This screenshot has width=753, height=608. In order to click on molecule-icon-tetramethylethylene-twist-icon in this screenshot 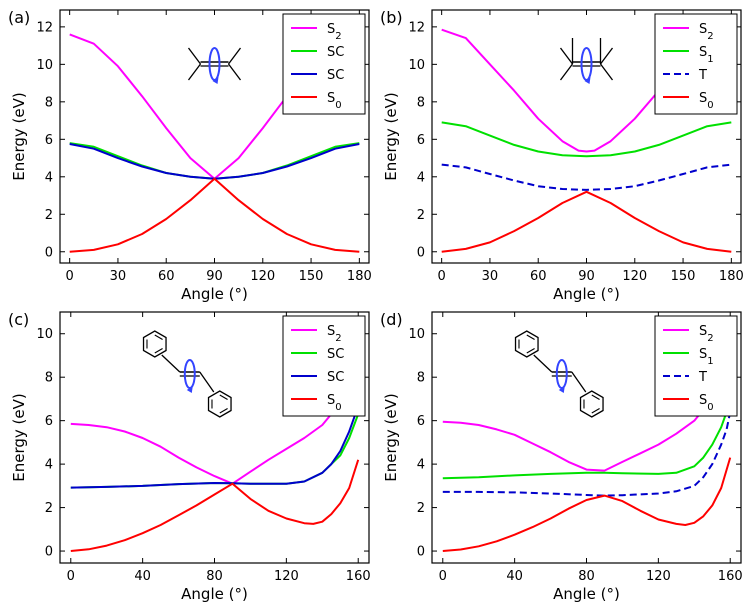, I will do `click(586, 61)`.